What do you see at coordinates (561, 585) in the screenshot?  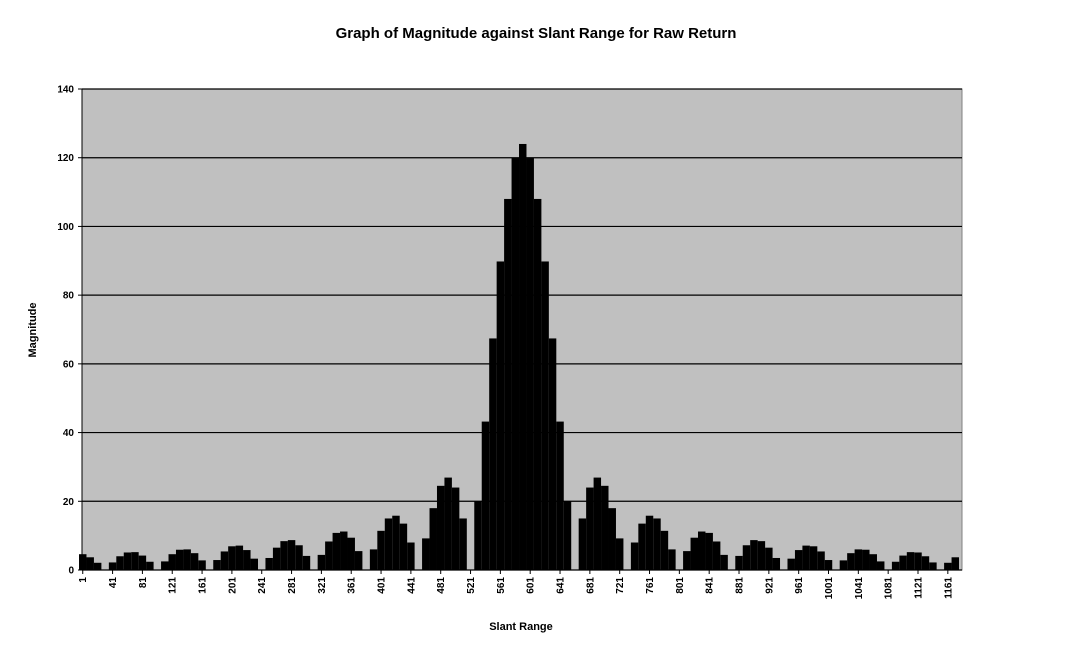 I see `x-tick-label: 641` at bounding box center [561, 585].